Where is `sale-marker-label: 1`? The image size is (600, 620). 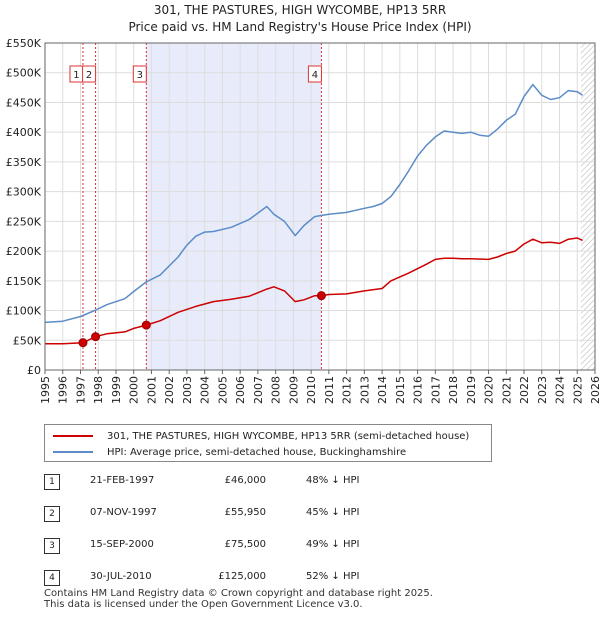 sale-marker-label: 1 is located at coordinates (52, 482).